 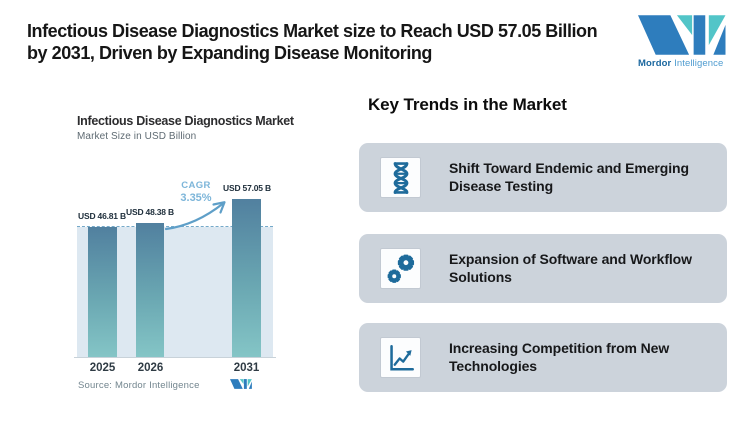 I want to click on chart-subtitle: Market Size in USD Billion, so click(x=137, y=136).